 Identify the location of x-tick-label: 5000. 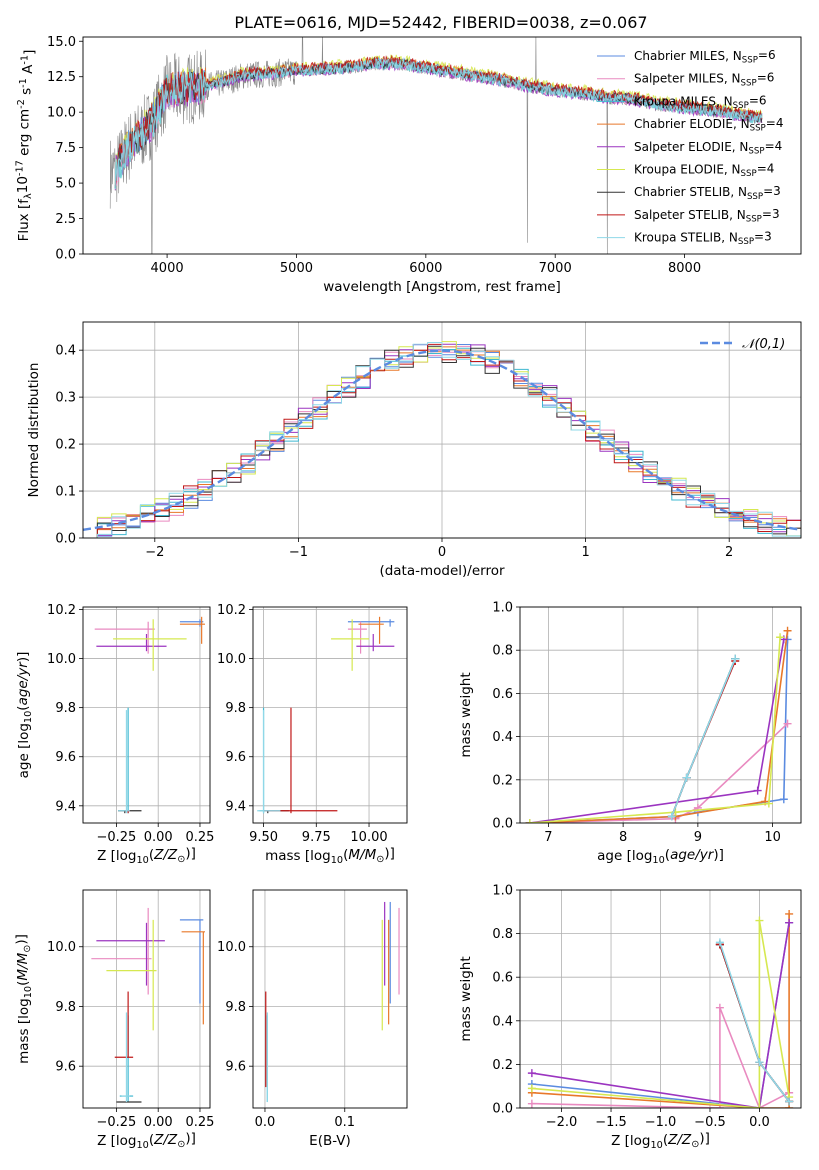
(296, 268).